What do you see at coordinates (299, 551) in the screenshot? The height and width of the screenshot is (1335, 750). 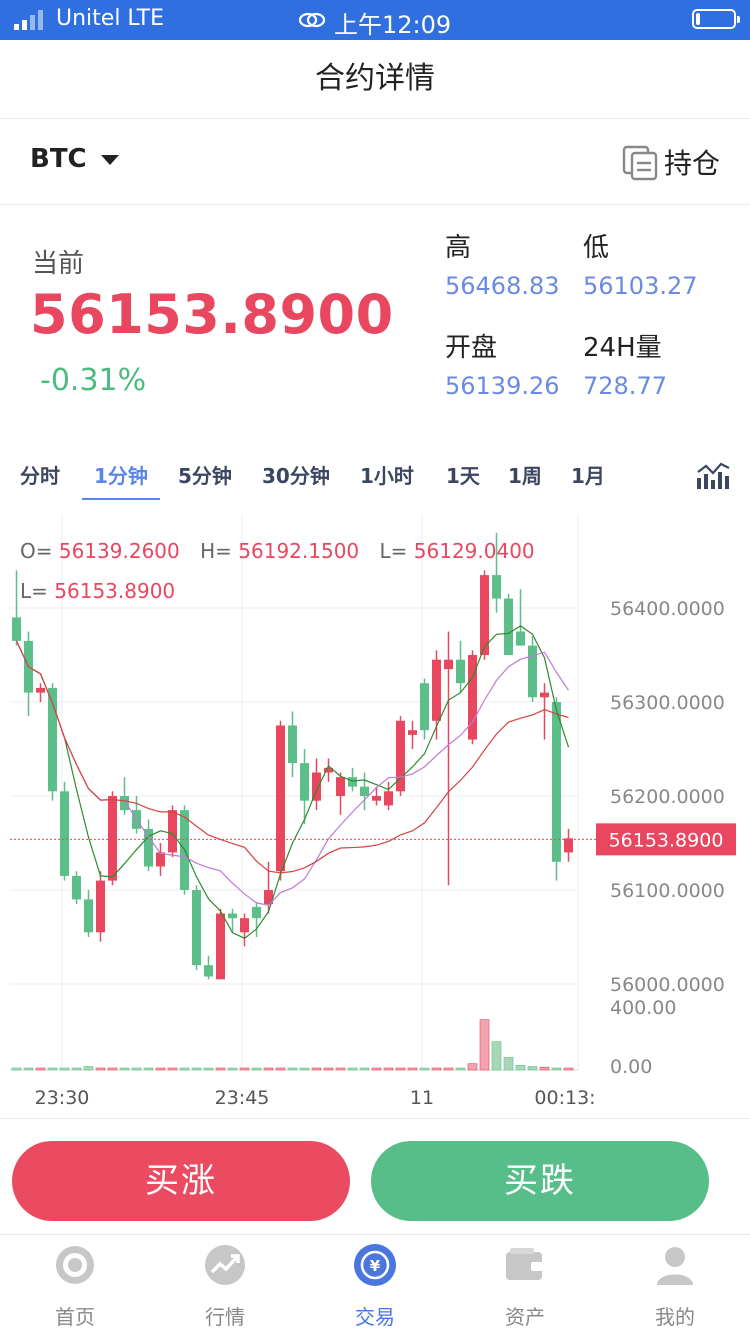 I see `ohlc-high-value: 56192.1500` at bounding box center [299, 551].